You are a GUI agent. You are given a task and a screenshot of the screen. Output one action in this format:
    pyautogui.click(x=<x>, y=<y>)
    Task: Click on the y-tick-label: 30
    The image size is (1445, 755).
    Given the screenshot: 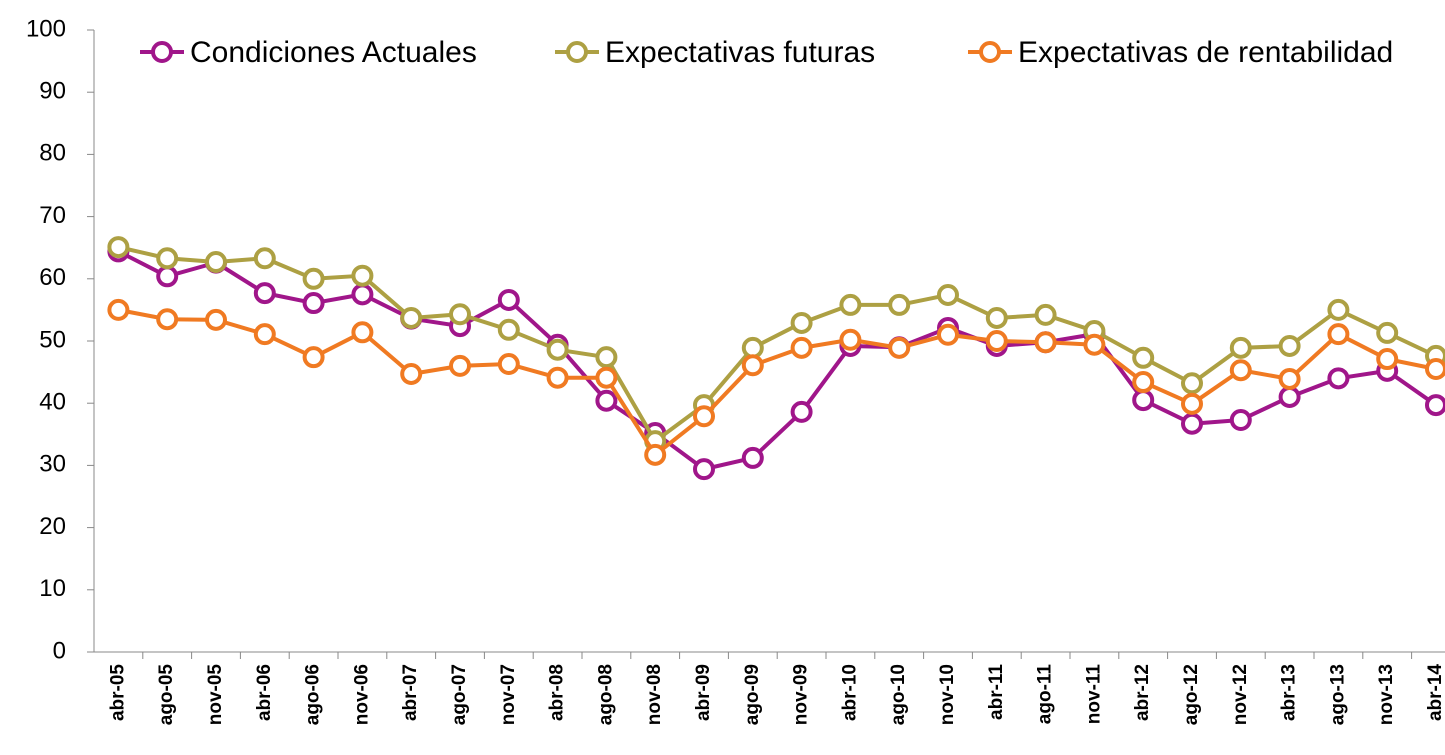 What is the action you would take?
    pyautogui.click(x=52, y=464)
    